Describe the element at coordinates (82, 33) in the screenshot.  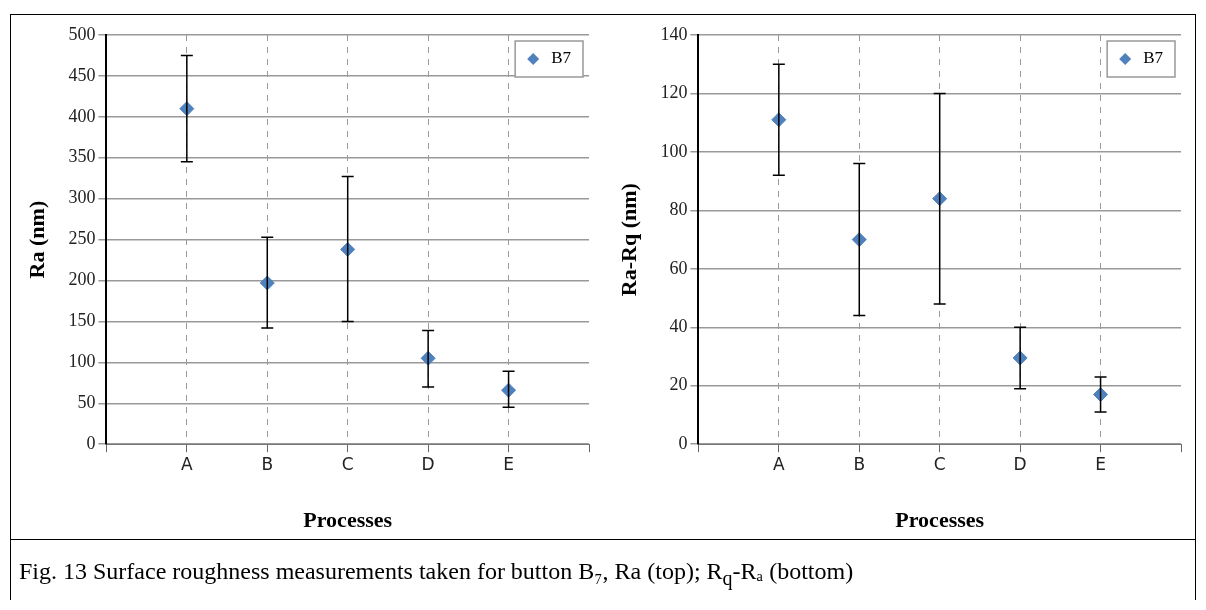
I see `y-tick-label: 500` at that location.